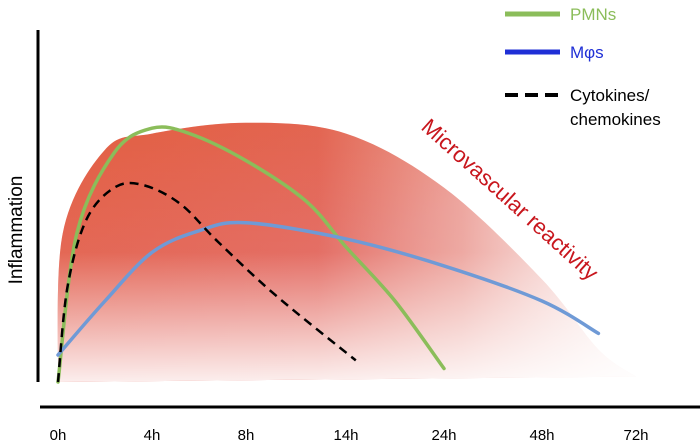 The width and height of the screenshot is (700, 444). Describe the element at coordinates (587, 52) in the screenshot. I see `legend-label: Mφs` at that location.